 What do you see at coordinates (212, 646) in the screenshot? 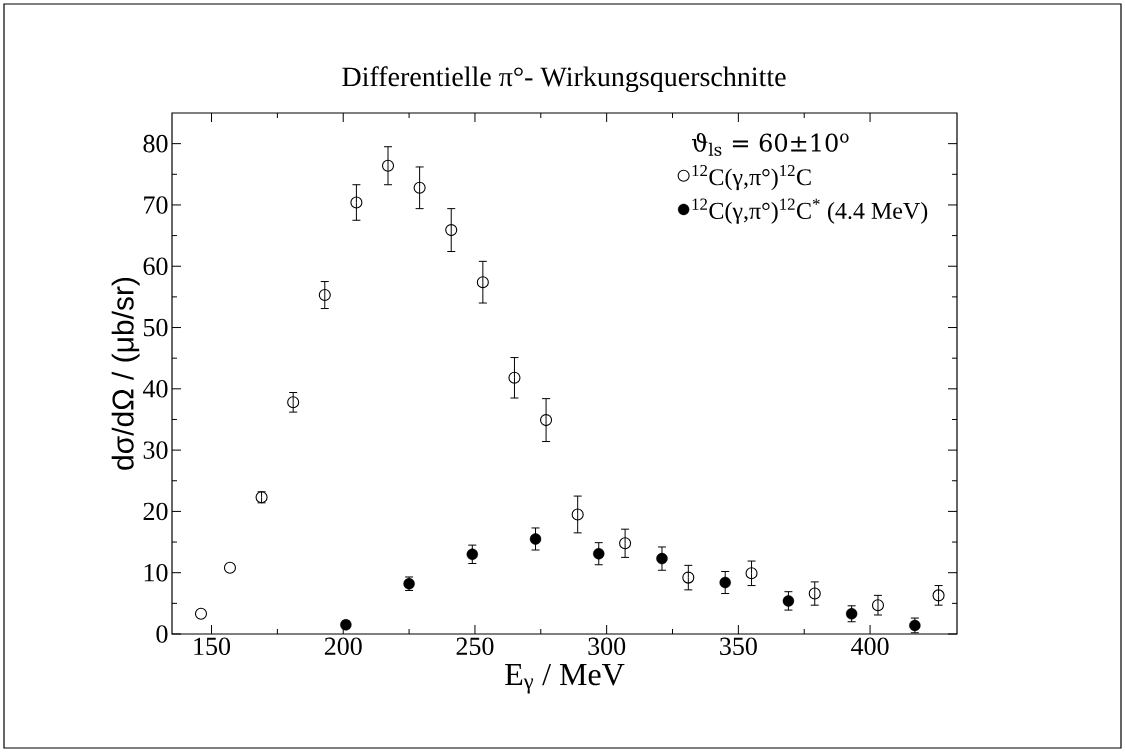
I see `x-tick-label: 150` at bounding box center [212, 646].